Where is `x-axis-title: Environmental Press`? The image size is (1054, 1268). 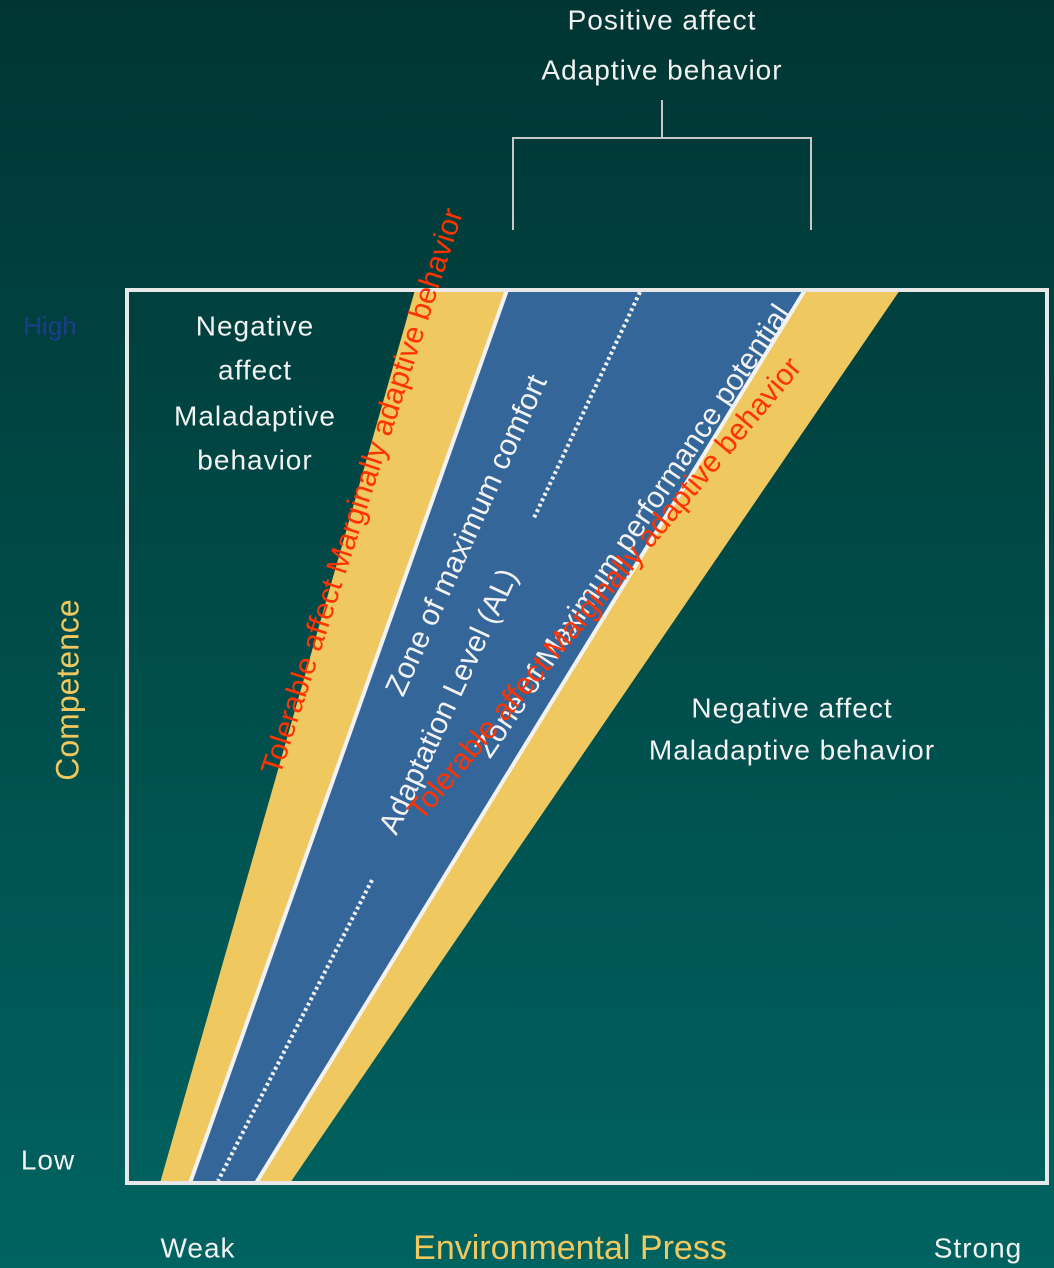 x-axis-title: Environmental Press is located at coordinates (570, 1248).